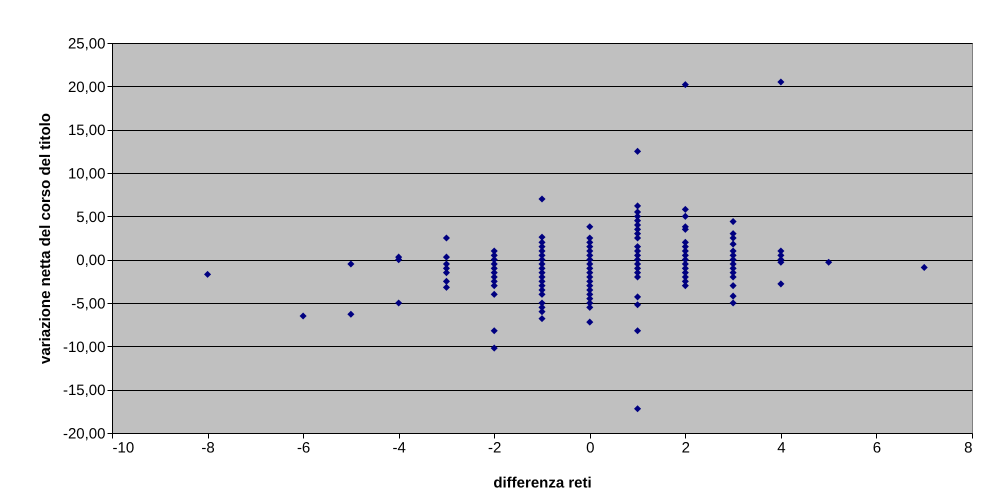  What do you see at coordinates (208, 448) in the screenshot?
I see `x-tick-label: -8` at bounding box center [208, 448].